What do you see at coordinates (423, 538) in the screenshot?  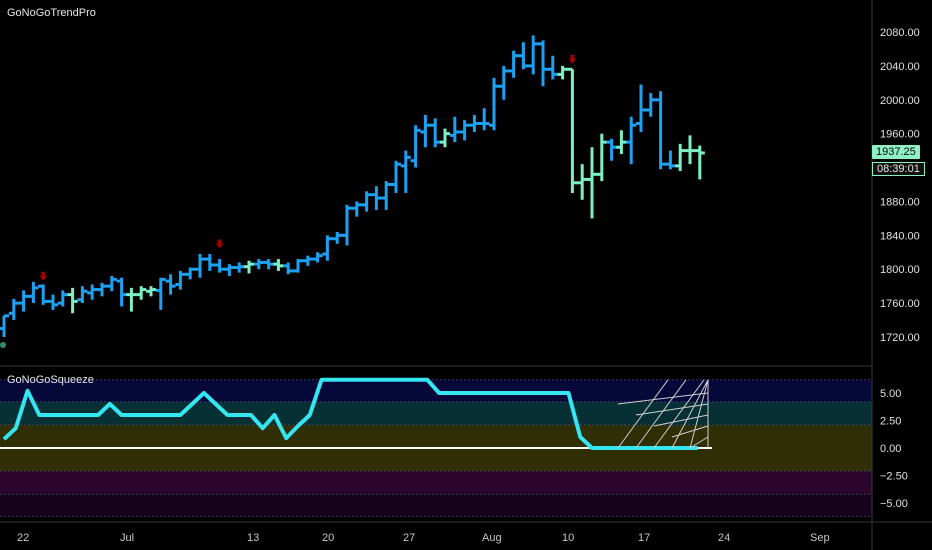 I see `time-axis: 22 Jul 13 20 27 Aug 10 17 24 Sep` at bounding box center [423, 538].